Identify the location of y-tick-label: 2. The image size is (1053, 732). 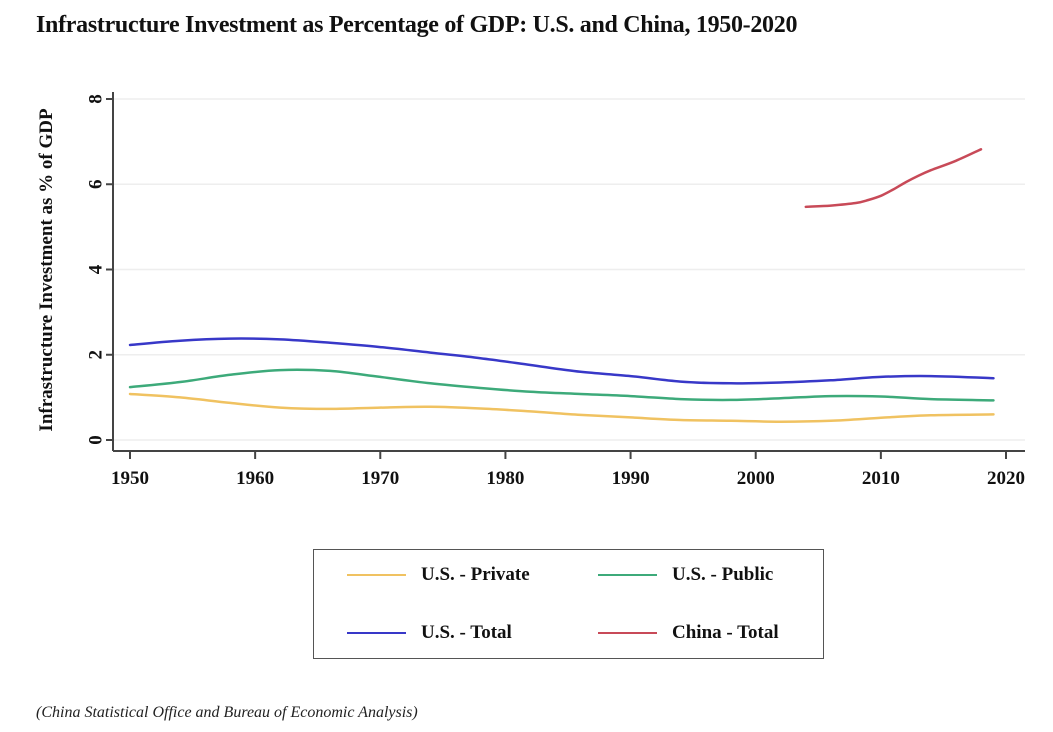
(96, 355).